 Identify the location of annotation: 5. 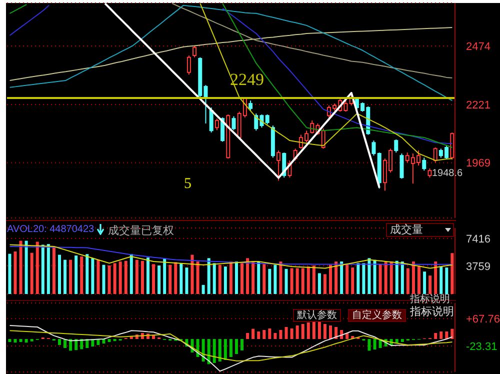
(188, 184).